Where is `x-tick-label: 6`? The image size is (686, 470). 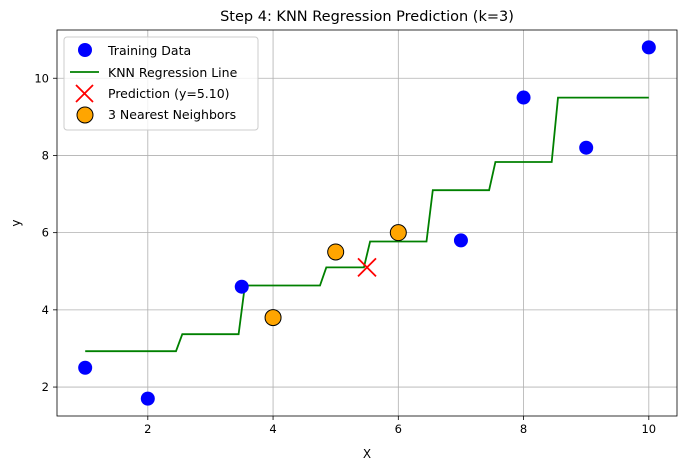 x-tick-label: 6 is located at coordinates (398, 429).